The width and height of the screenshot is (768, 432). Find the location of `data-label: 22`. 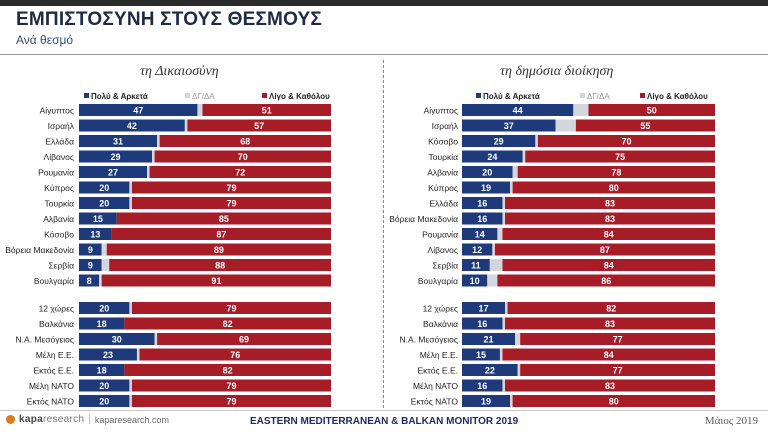

data-label: 22 is located at coordinates (490, 371).